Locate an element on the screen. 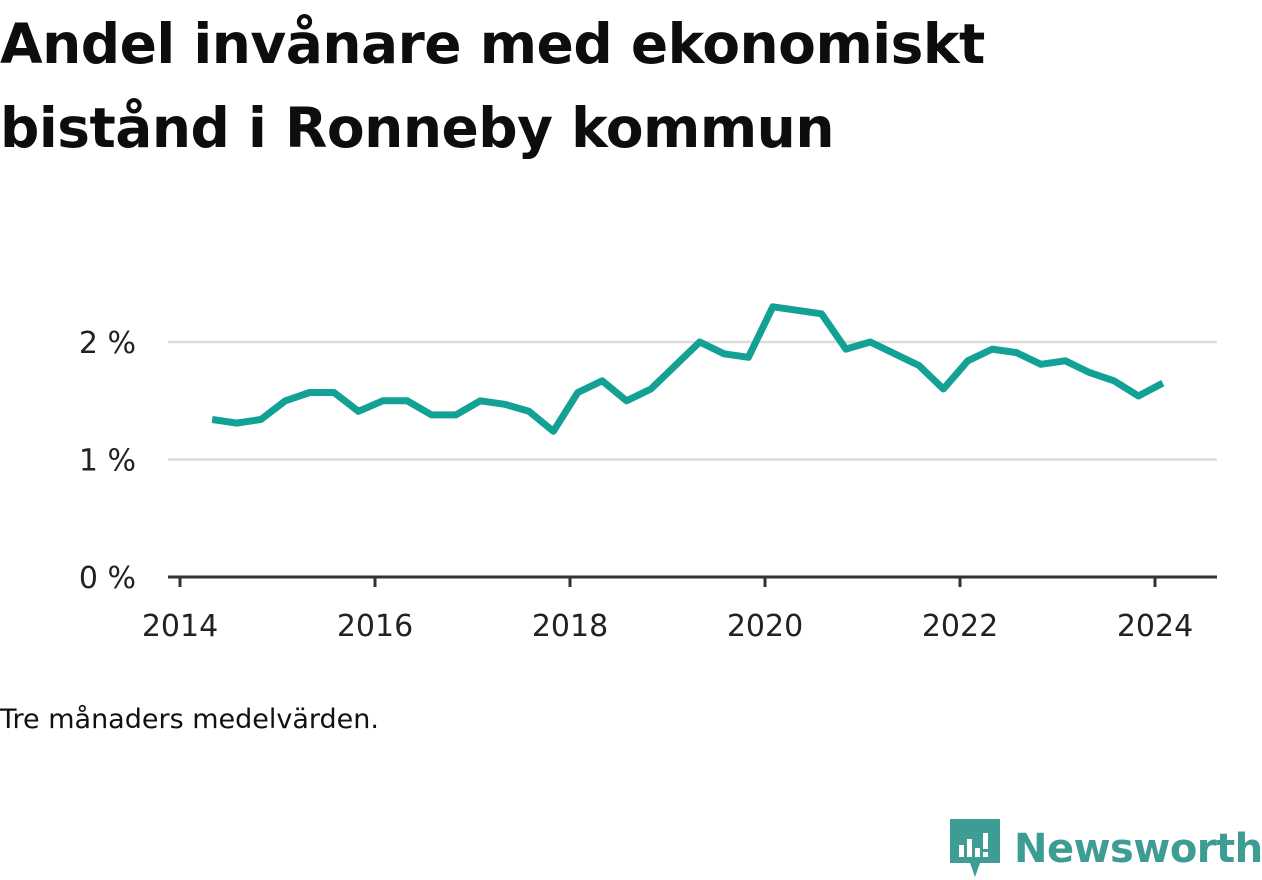 The width and height of the screenshot is (1262, 880). brand-name: Newsworthy is located at coordinates (1138, 849).